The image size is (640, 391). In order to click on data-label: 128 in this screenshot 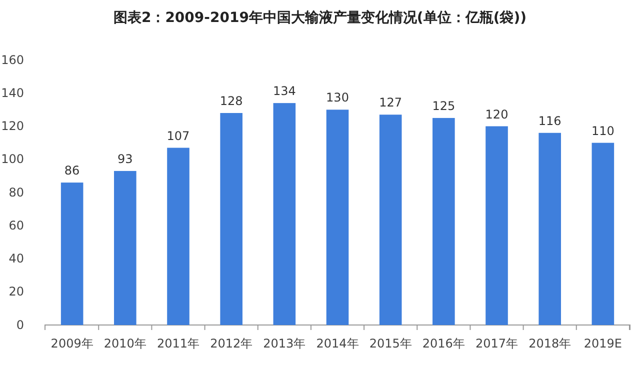, I will do `click(231, 101)`.